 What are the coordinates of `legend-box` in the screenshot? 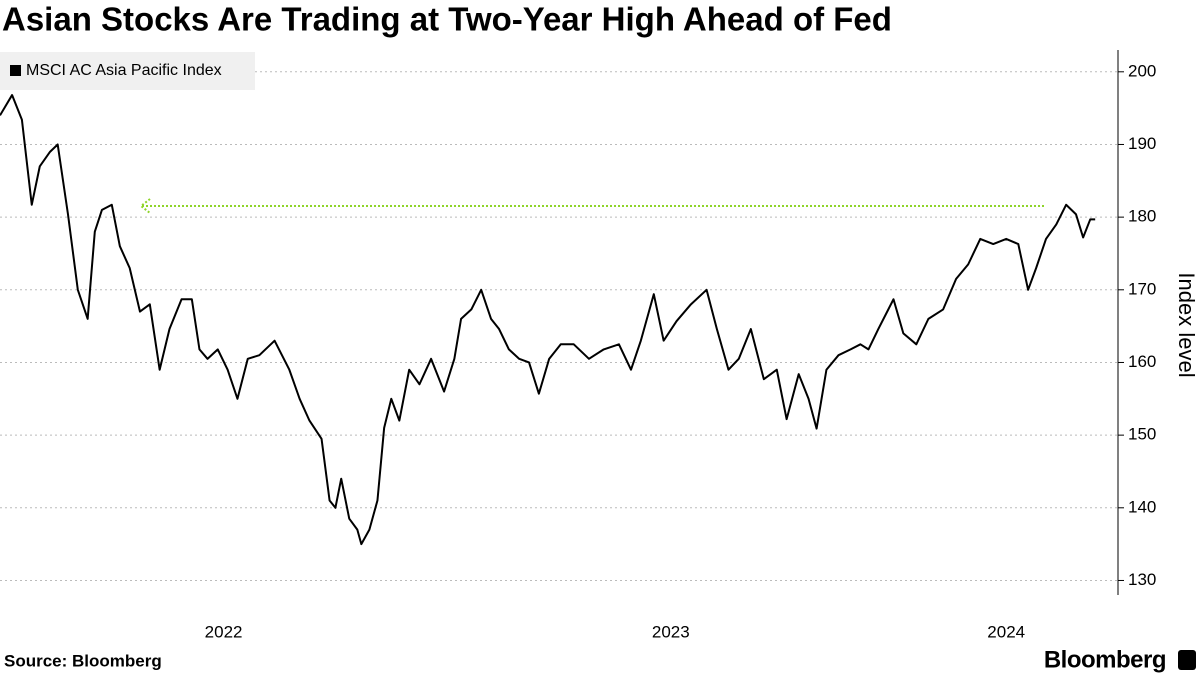 It's located at (127, 71).